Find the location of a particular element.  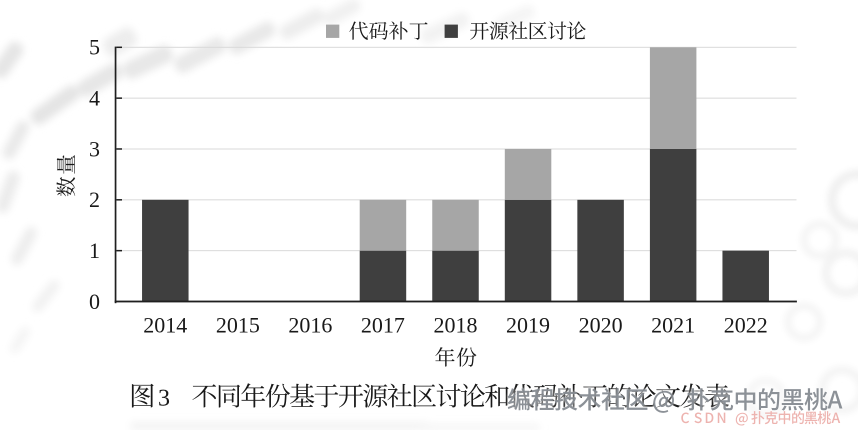

svg-text: 2020 is located at coordinates (601, 325).